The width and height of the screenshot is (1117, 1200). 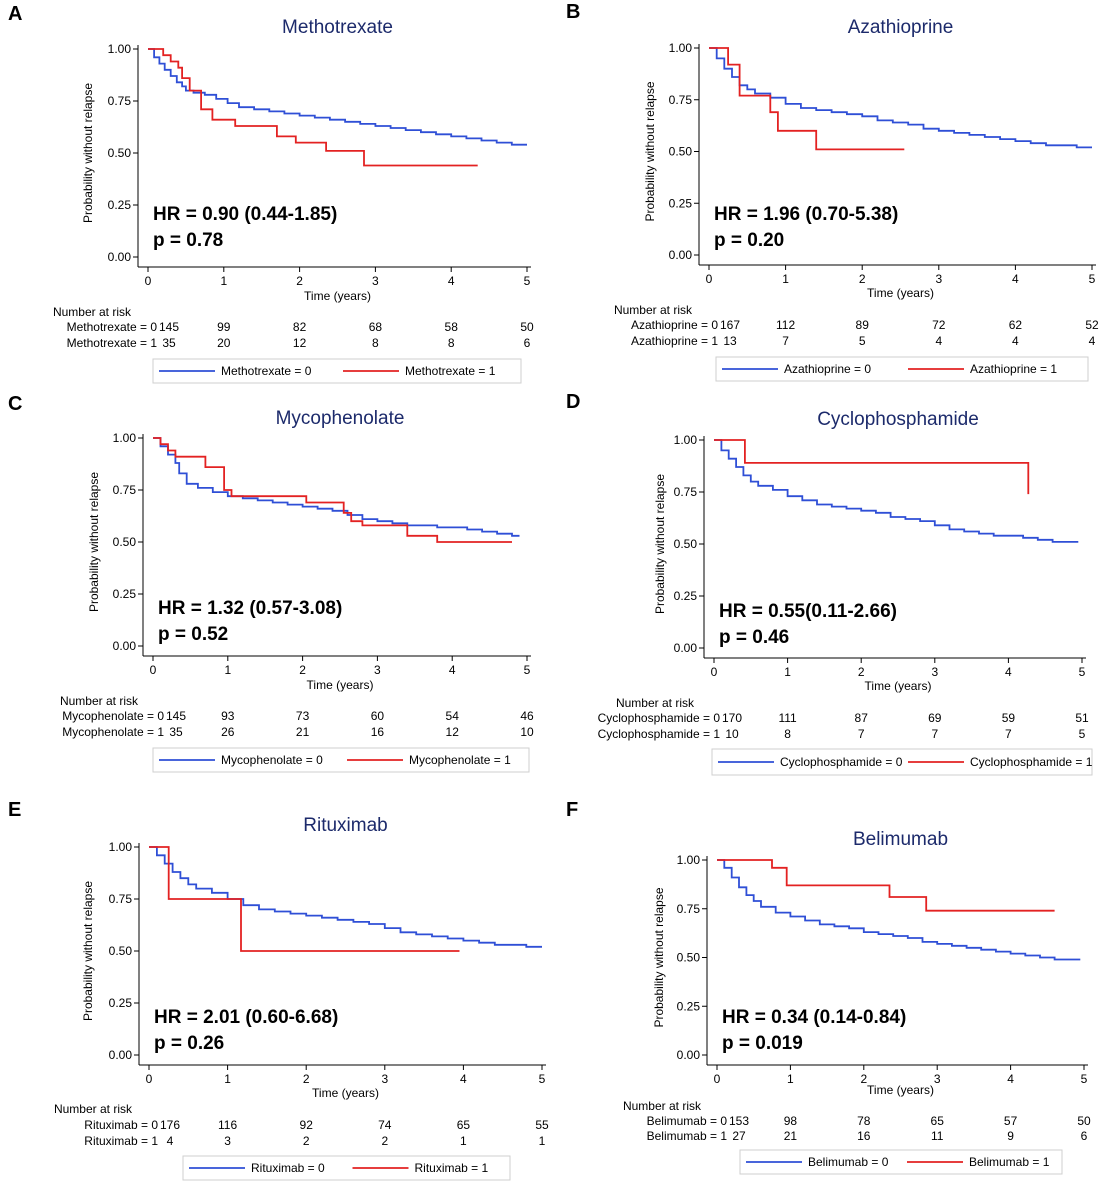 I want to click on panel-c-risk-label-1: Mycophenolate = 1, so click(x=113, y=732).